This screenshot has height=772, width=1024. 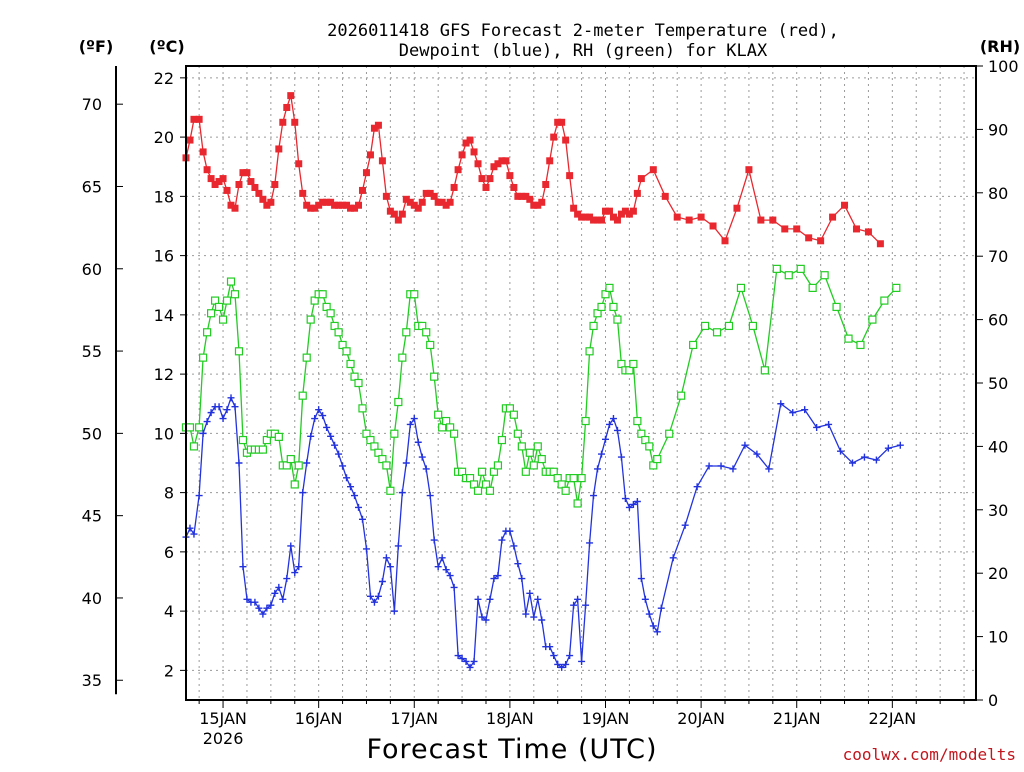 I want to click on fahrenheit-tick-label: 70, so click(x=92, y=104).